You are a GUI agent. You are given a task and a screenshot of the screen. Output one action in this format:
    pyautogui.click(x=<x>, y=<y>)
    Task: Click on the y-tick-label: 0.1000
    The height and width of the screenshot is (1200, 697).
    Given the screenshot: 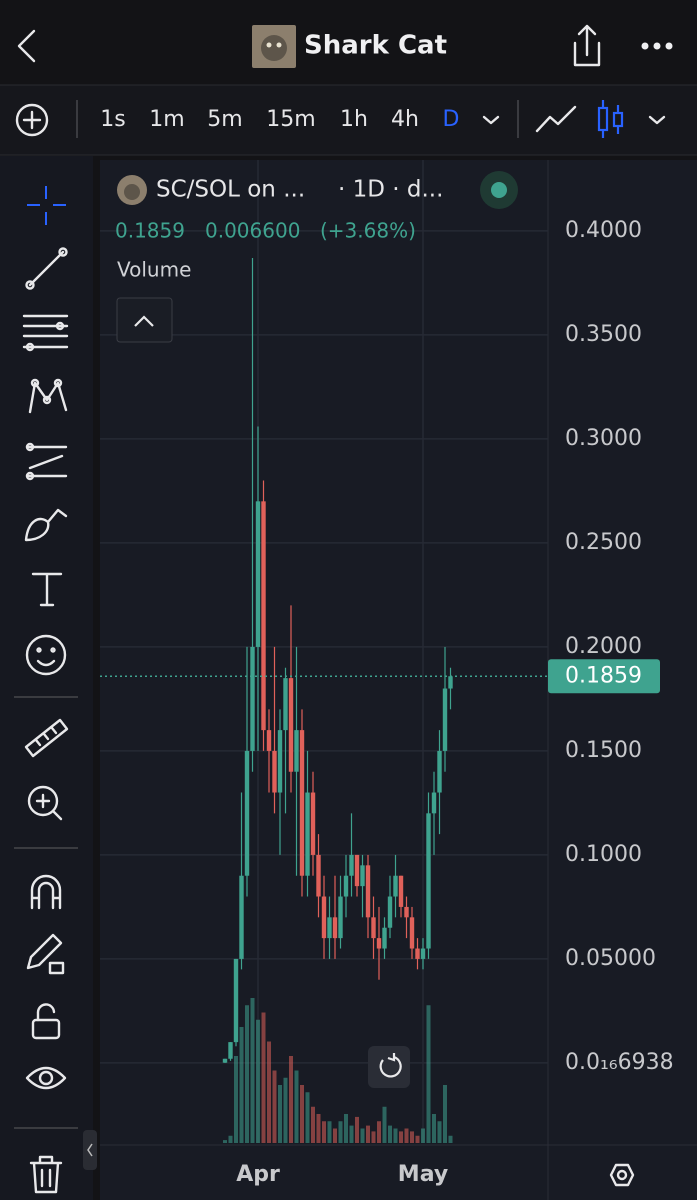 What is the action you would take?
    pyautogui.click(x=603, y=854)
    